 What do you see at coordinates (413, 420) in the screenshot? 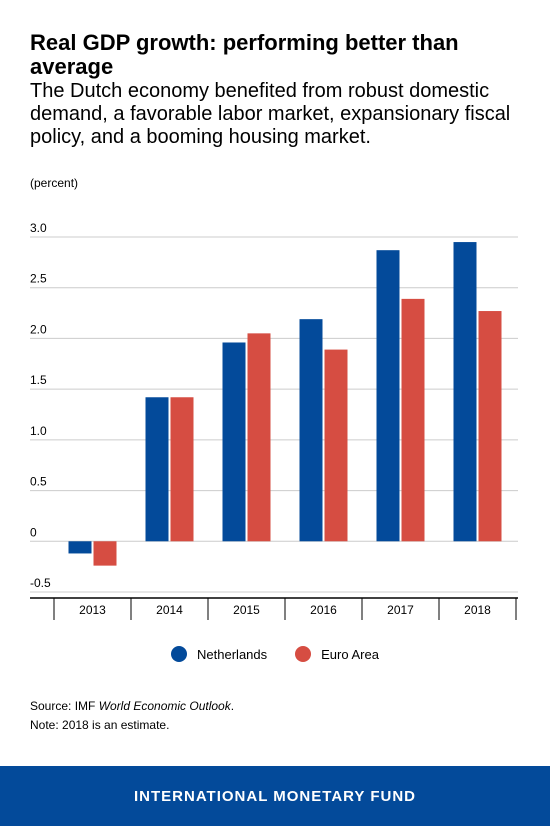
I see `bar-euro-area-2017` at bounding box center [413, 420].